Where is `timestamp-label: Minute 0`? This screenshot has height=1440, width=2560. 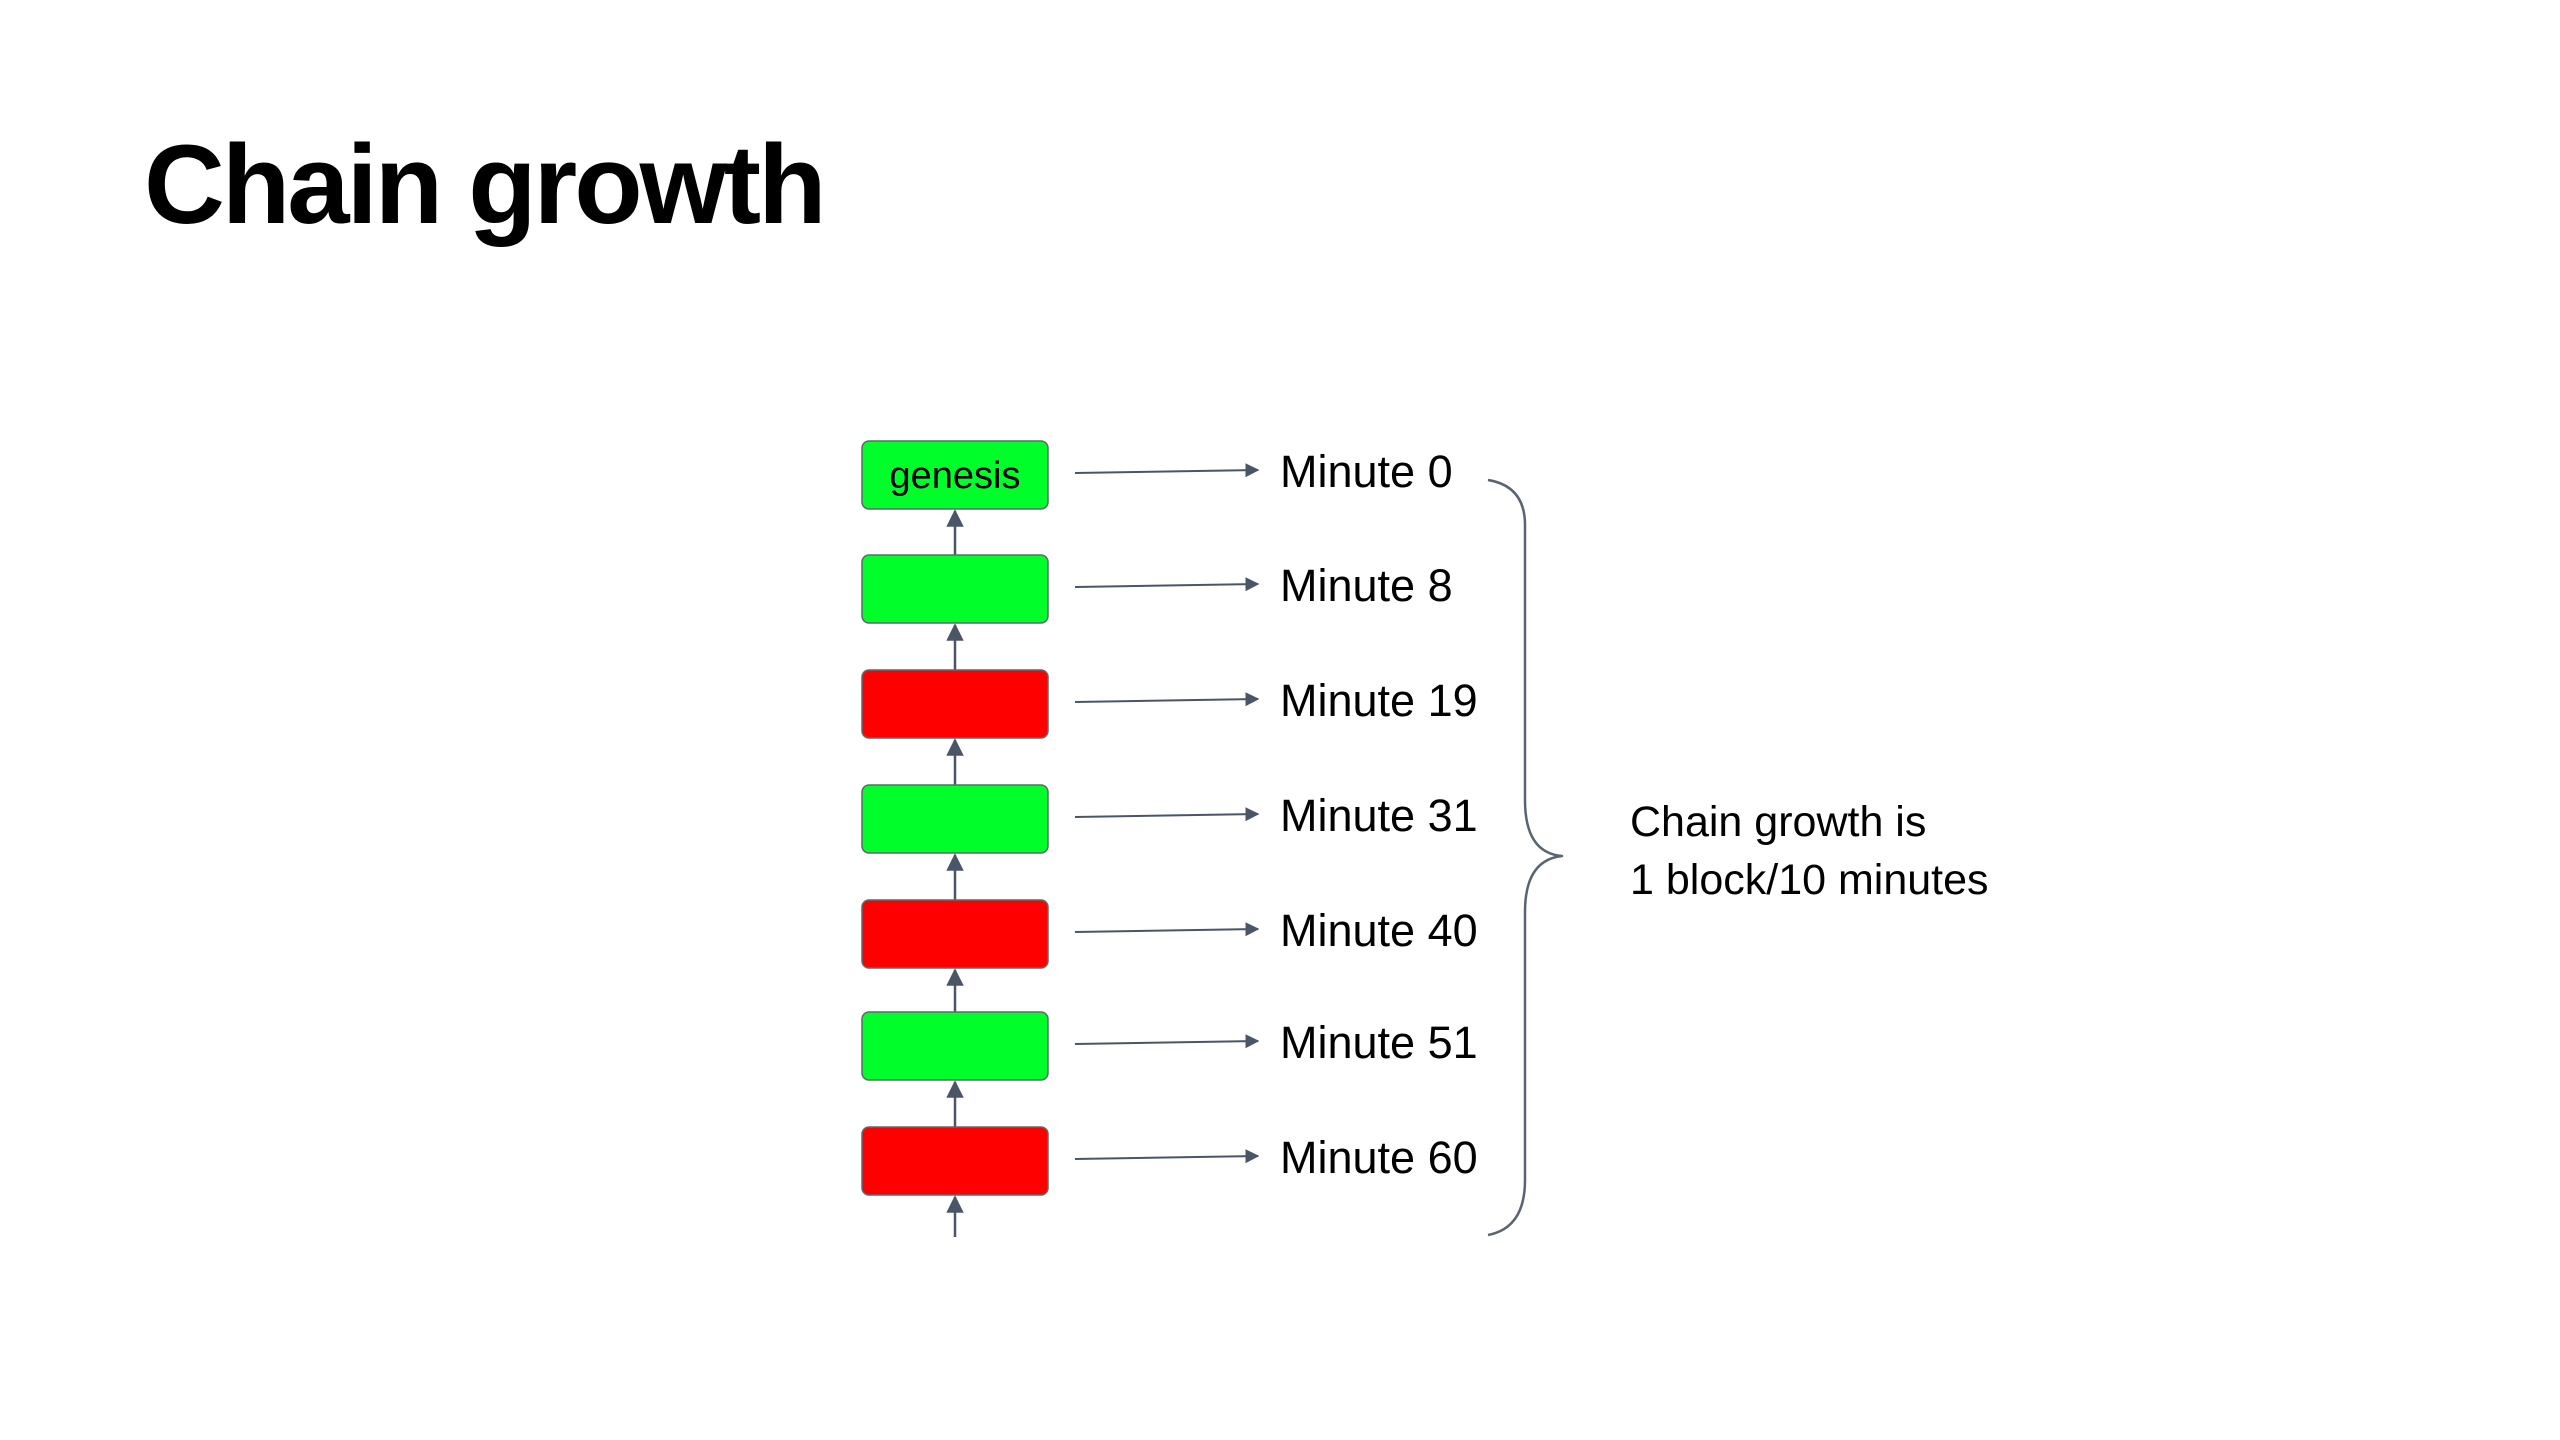
timestamp-label: Minute 0 is located at coordinates (1366, 471).